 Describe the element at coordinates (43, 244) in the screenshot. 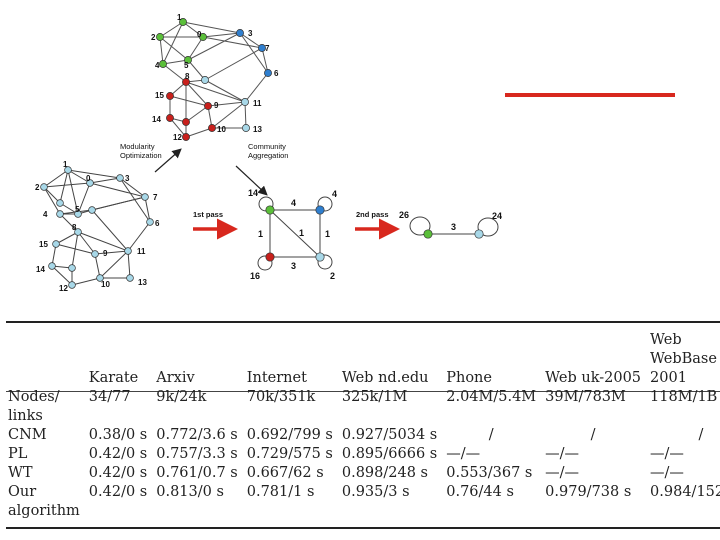

I see `orig-node-label: 15` at that location.